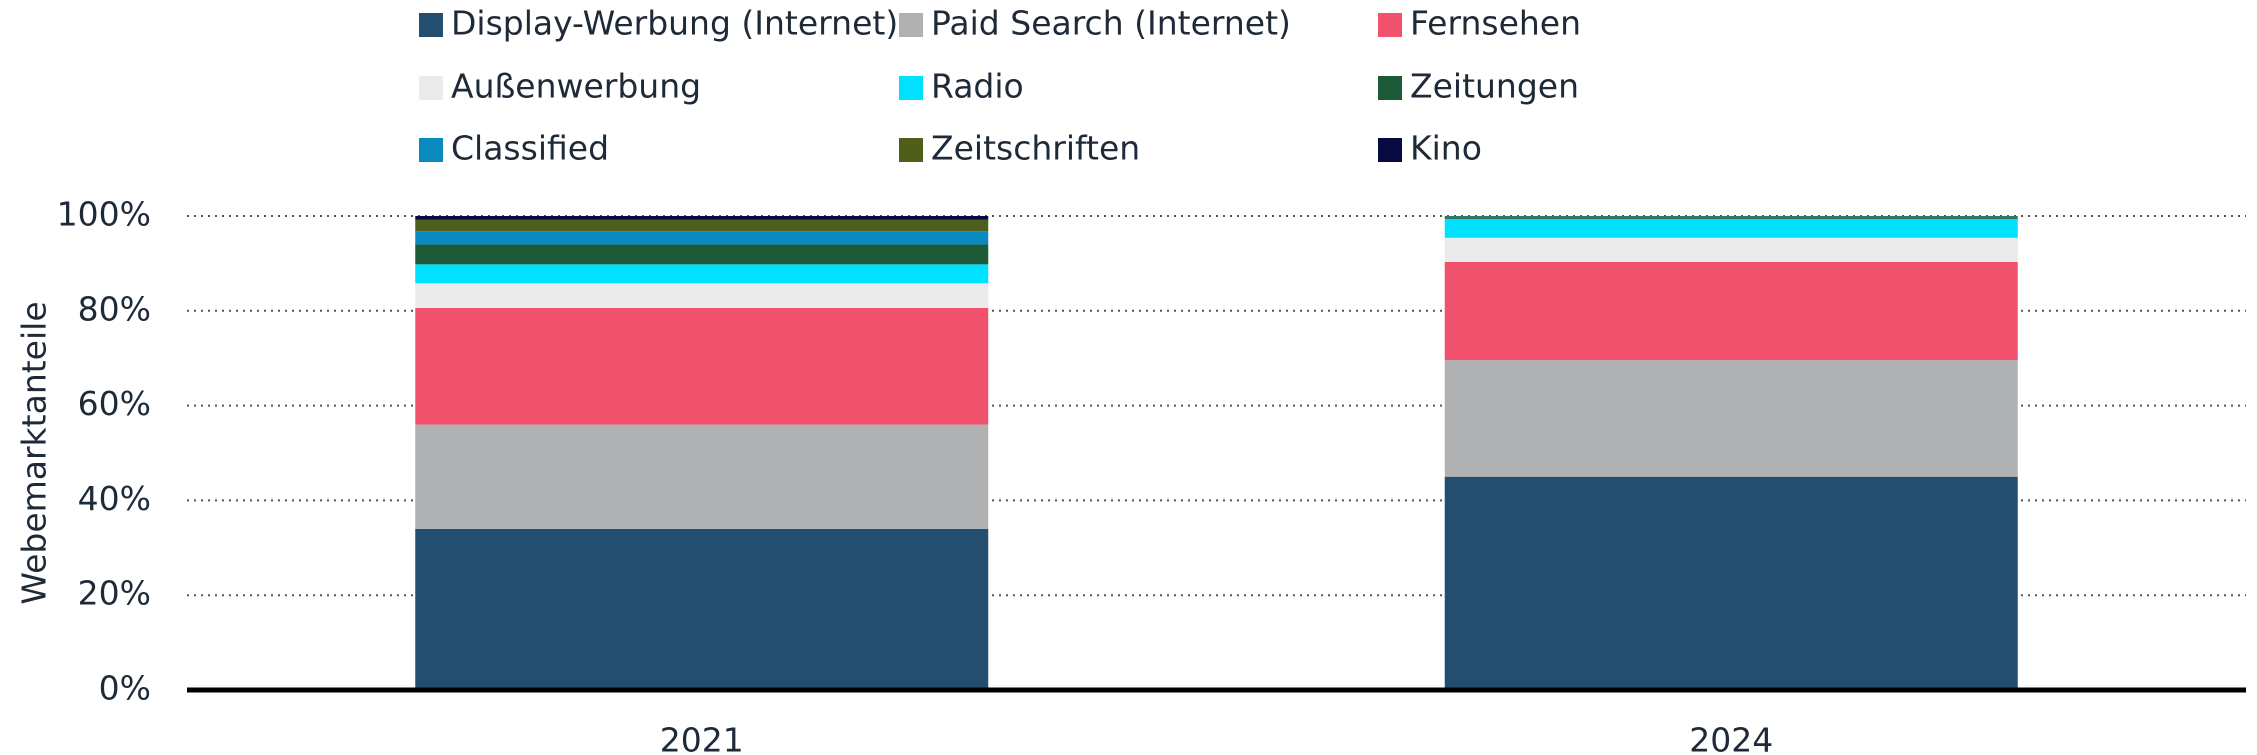 This screenshot has height=755, width=2257. Describe the element at coordinates (114, 593) in the screenshot. I see `y-tick-label: 20%` at that location.